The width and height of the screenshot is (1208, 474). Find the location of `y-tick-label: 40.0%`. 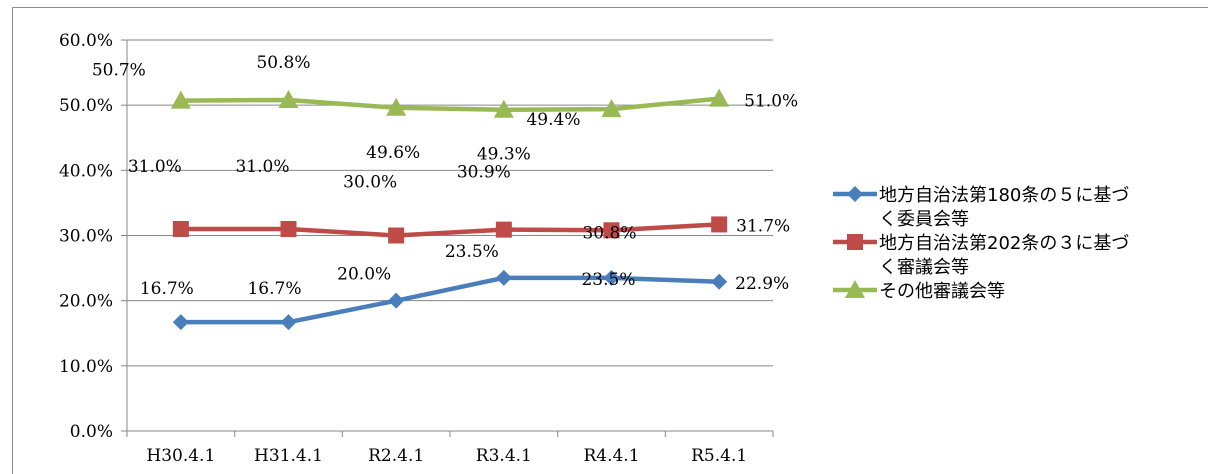

y-tick-label: 40.0% is located at coordinates (86, 171).